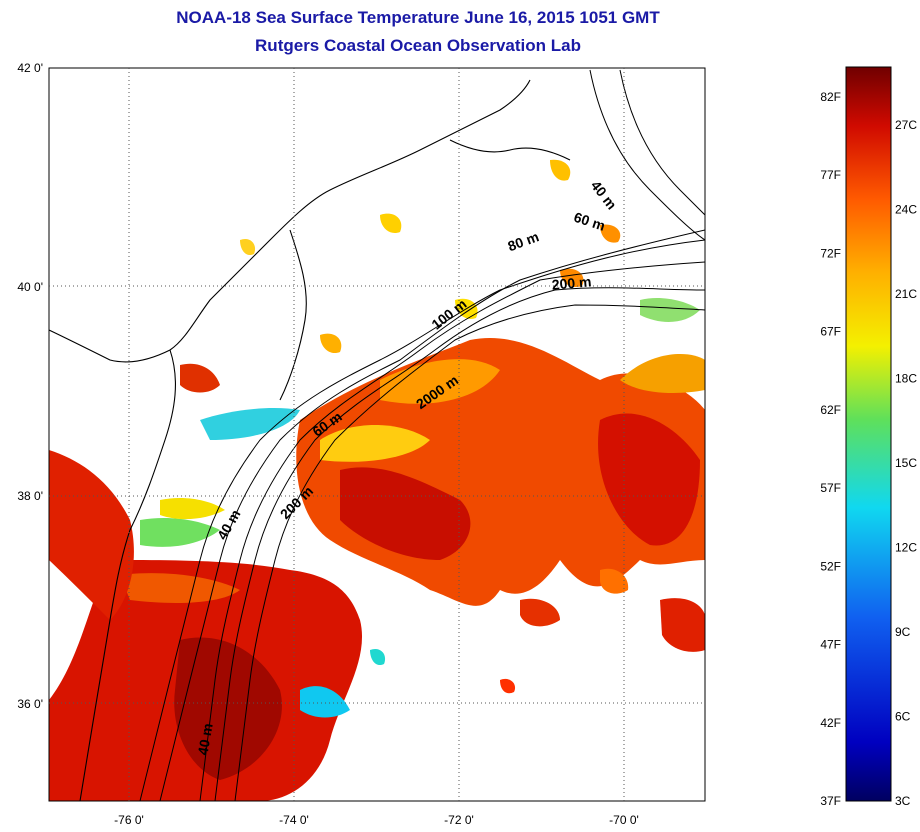  What do you see at coordinates (830, 566) in the screenshot?
I see `colorbar-fahrenheit-label: 52F` at bounding box center [830, 566].